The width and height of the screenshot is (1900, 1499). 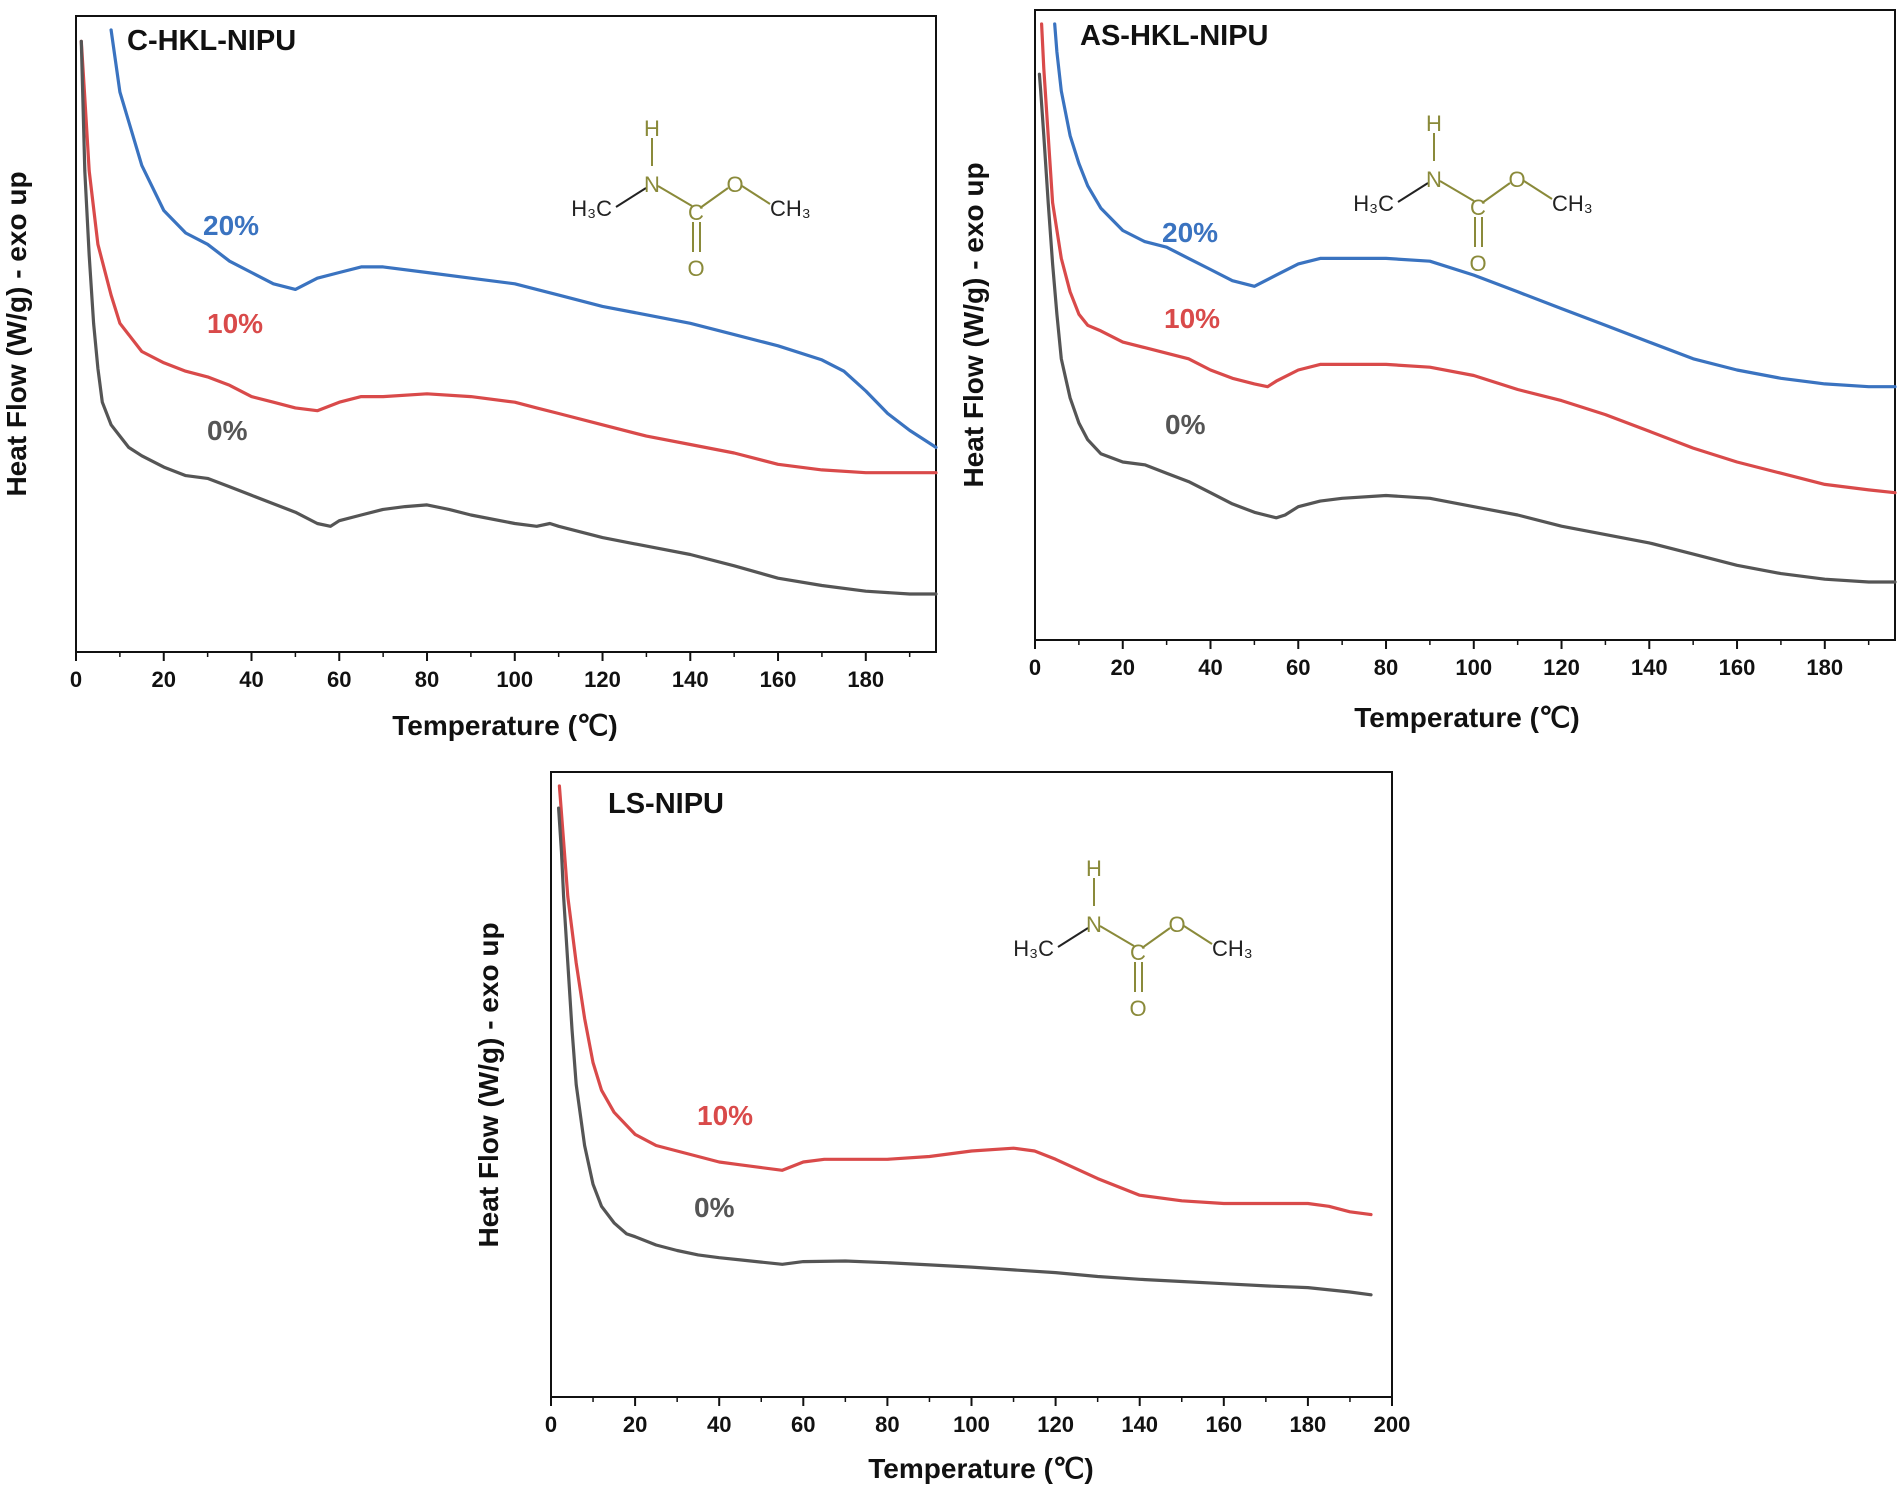 What do you see at coordinates (666, 804) in the screenshot?
I see `panel-title: LS-NIPU` at bounding box center [666, 804].